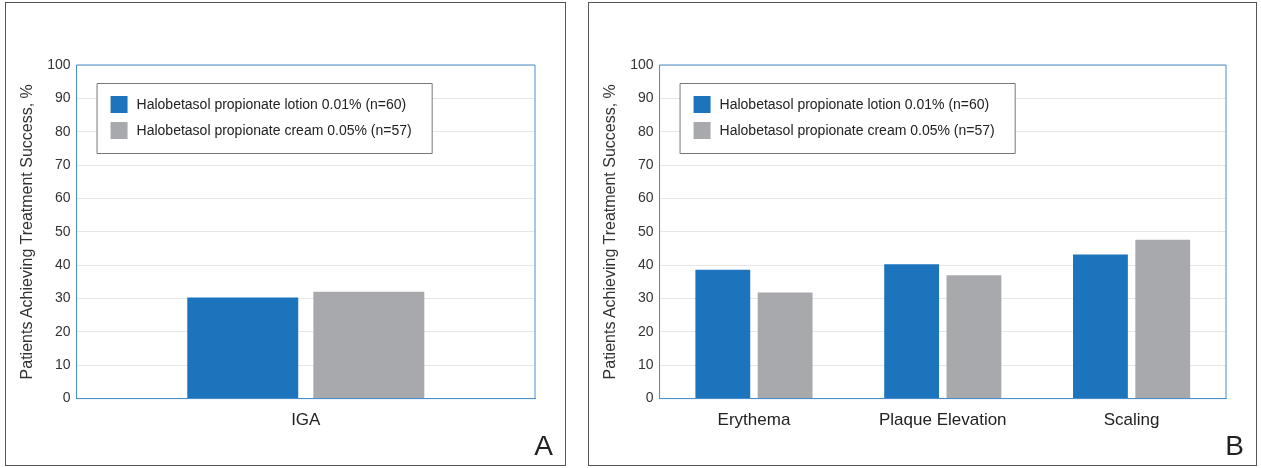 The height and width of the screenshot is (468, 1261). I want to click on x-tick-label: IGA, so click(306, 420).